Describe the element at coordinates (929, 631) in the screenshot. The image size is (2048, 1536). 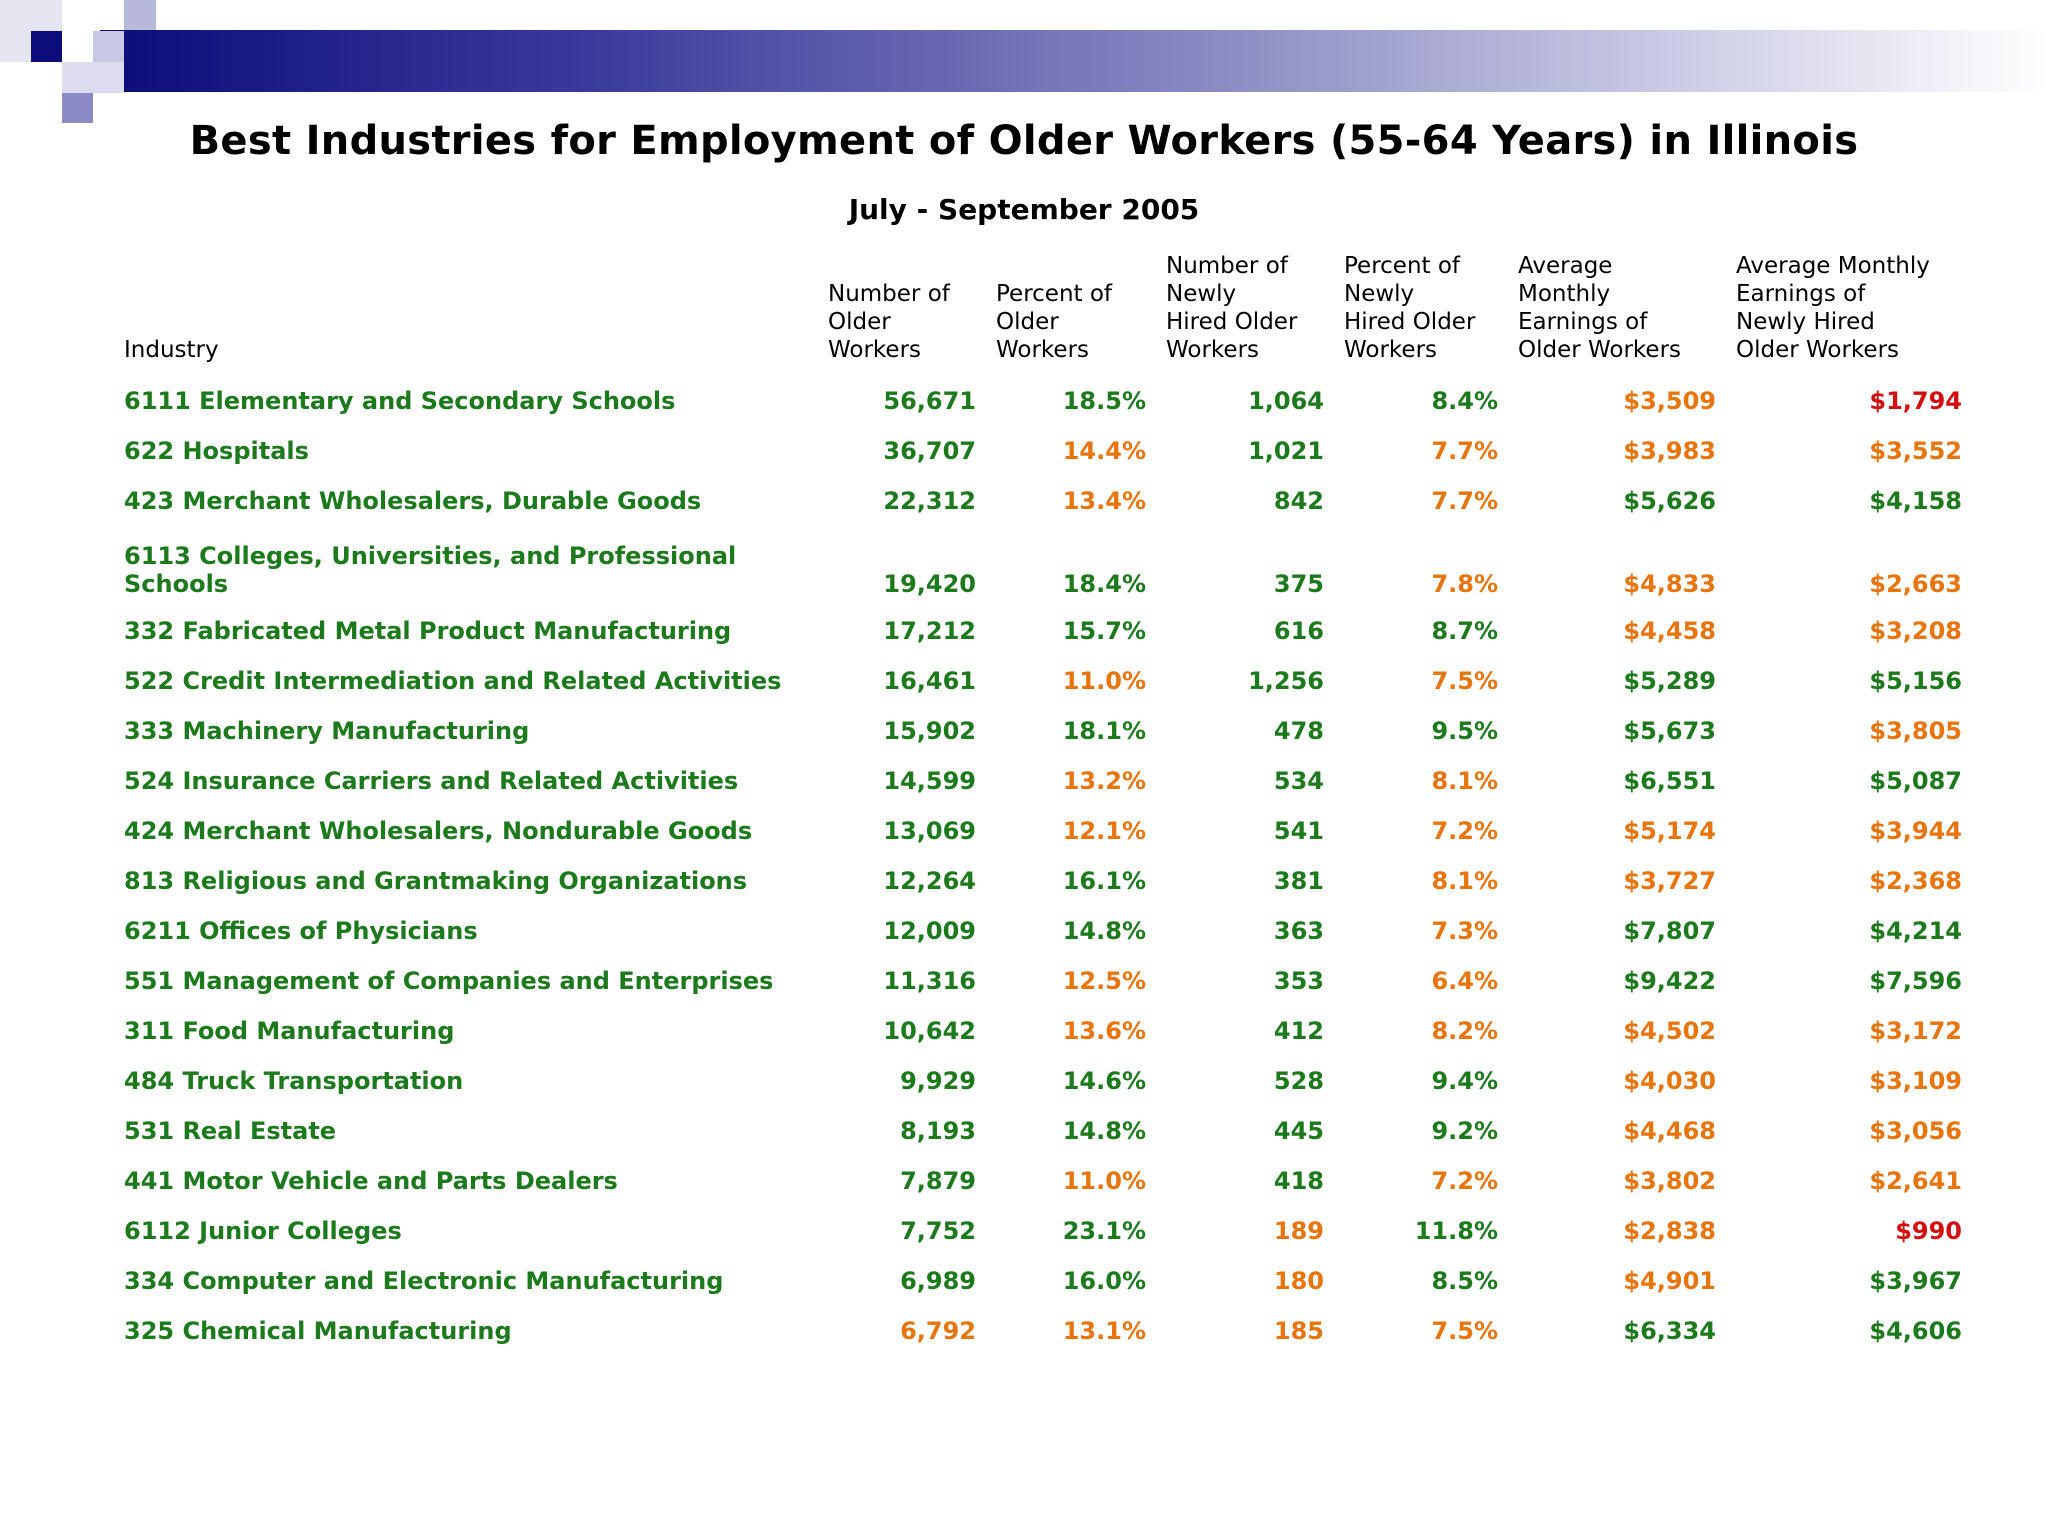
I see `older-workers-cell: 17,212` at that location.